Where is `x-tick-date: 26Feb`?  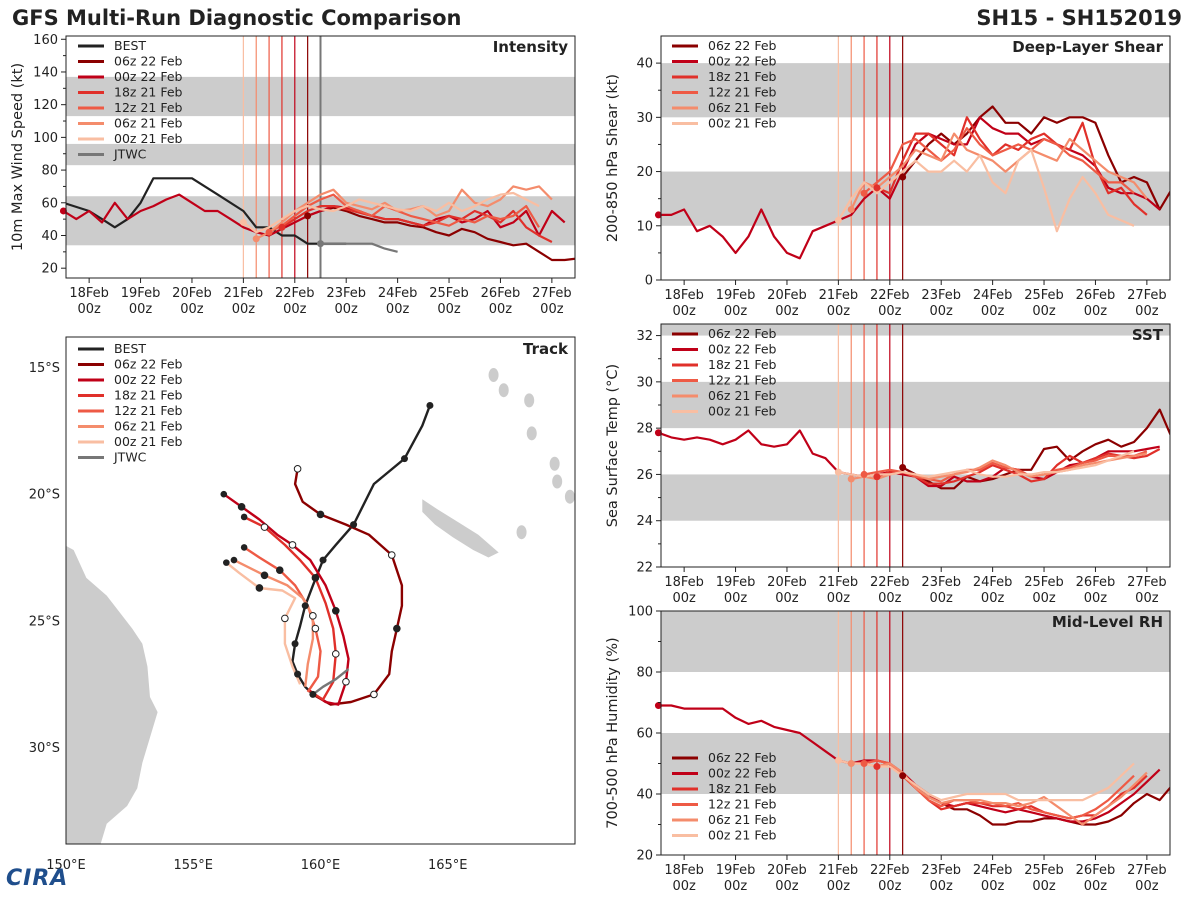
x-tick-date: 26Feb is located at coordinates (1096, 870).